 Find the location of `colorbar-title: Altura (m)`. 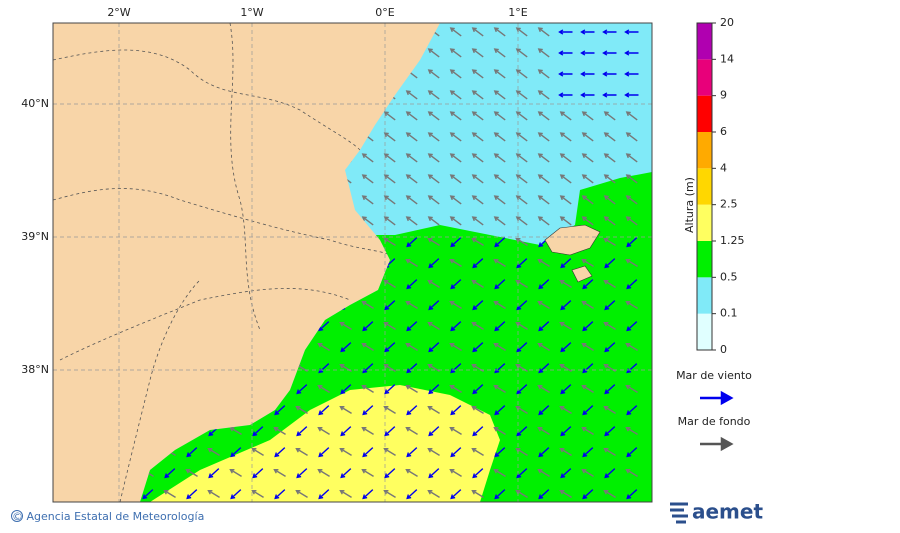

colorbar-title: Altura (m) is located at coordinates (689, 205).